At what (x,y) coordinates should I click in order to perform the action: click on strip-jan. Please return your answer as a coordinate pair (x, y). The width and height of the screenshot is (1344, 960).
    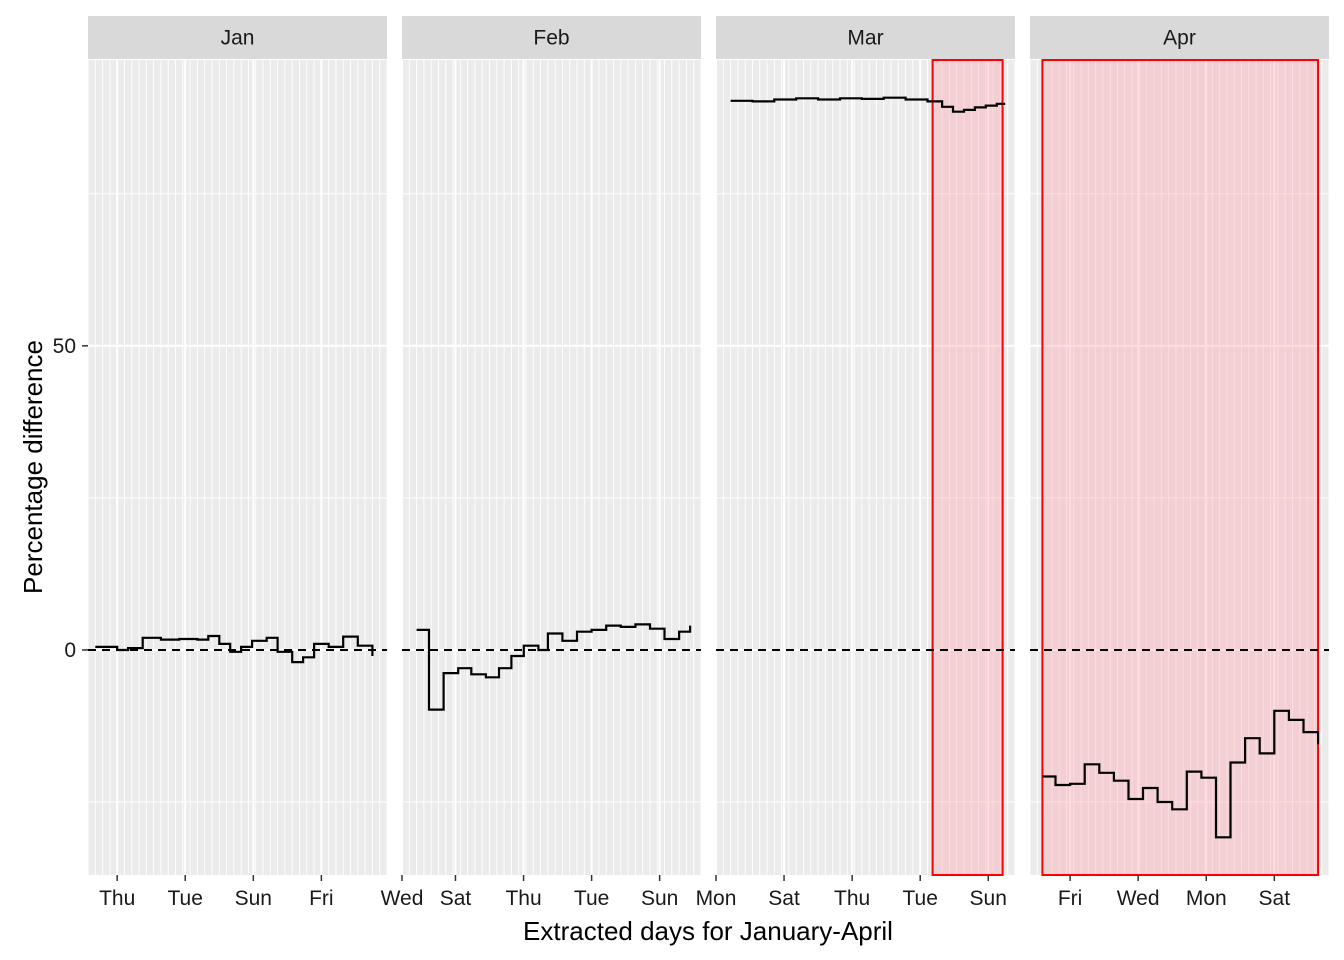
    Looking at the image, I should click on (237, 37).